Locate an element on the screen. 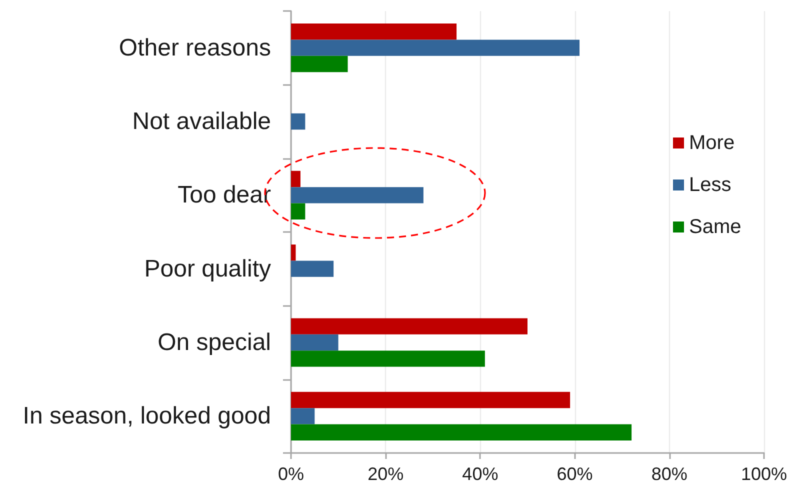  legend-label: Less is located at coordinates (710, 185).